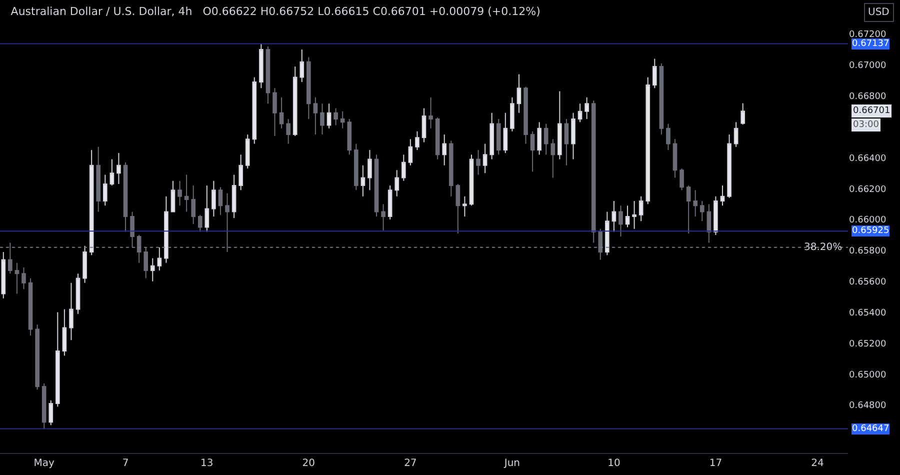 The width and height of the screenshot is (900, 475). Describe the element at coordinates (867, 97) in the screenshot. I see `y-tick-label: 0.66800` at that location.